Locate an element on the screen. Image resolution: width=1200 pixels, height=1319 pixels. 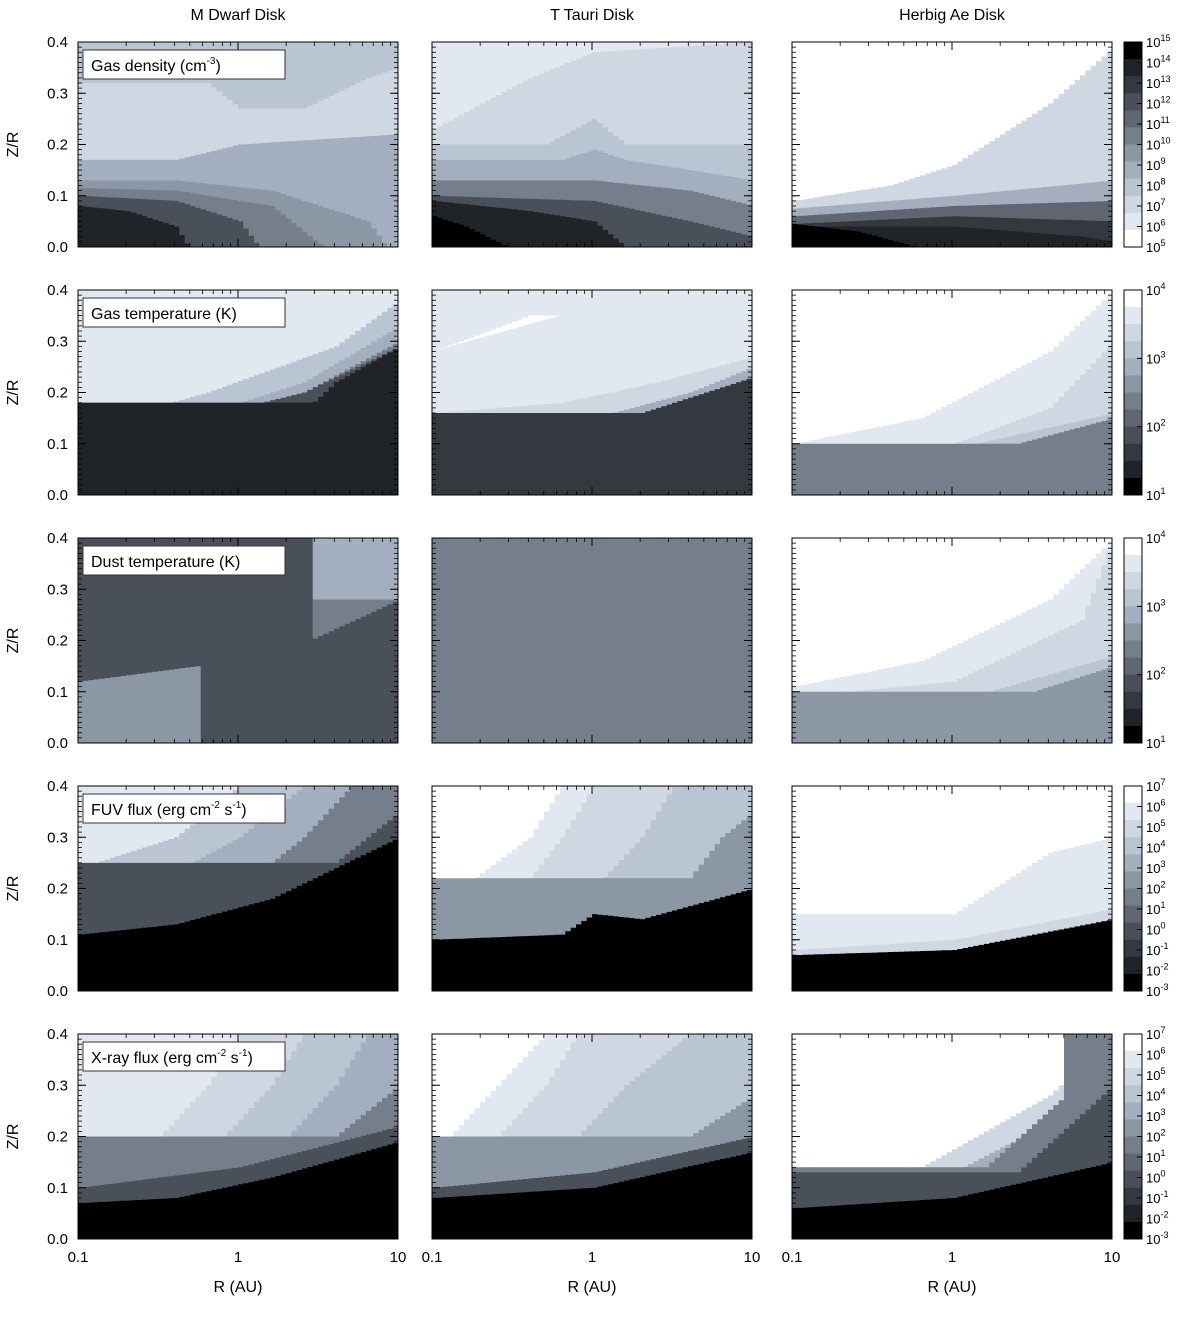
x-axis-label: R (AU) is located at coordinates (952, 1287).